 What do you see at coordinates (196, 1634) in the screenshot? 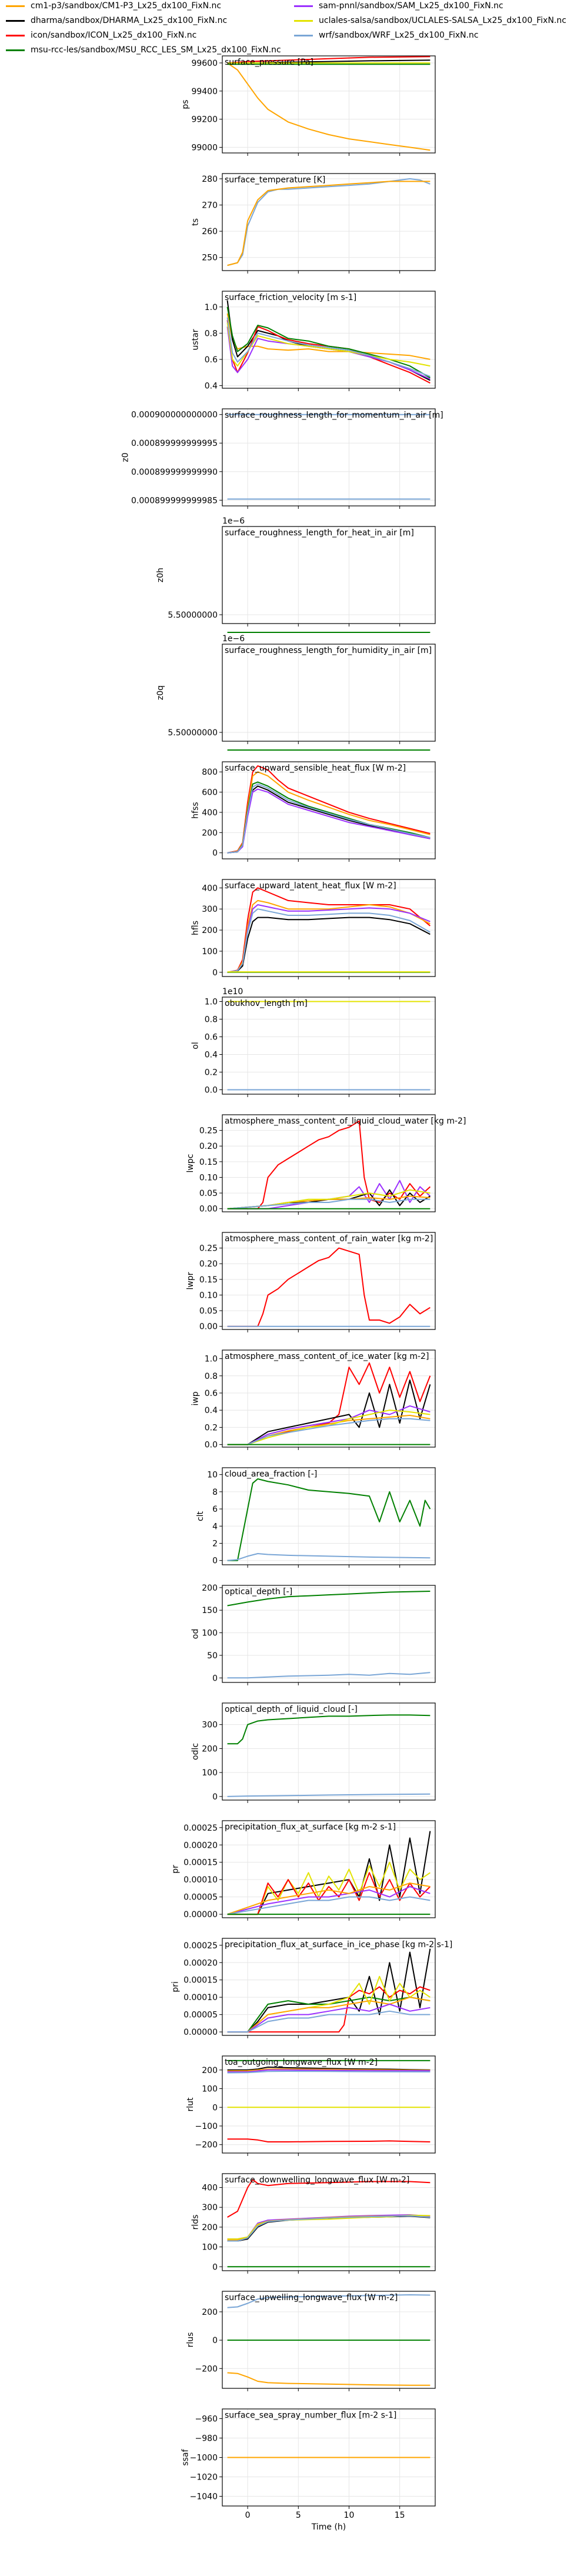
I see `y-axis-label: od` at bounding box center [196, 1634].